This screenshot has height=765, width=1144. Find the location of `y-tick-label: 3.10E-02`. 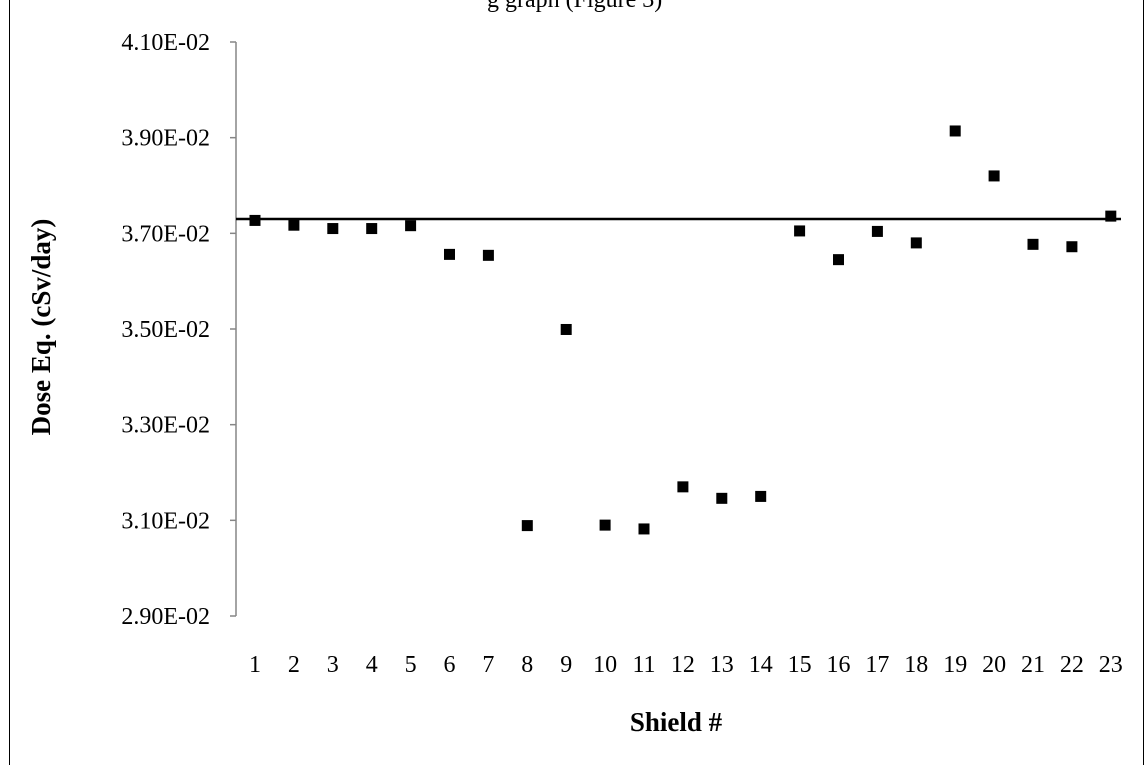

y-tick-label: 3.10E-02 is located at coordinates (165, 521).